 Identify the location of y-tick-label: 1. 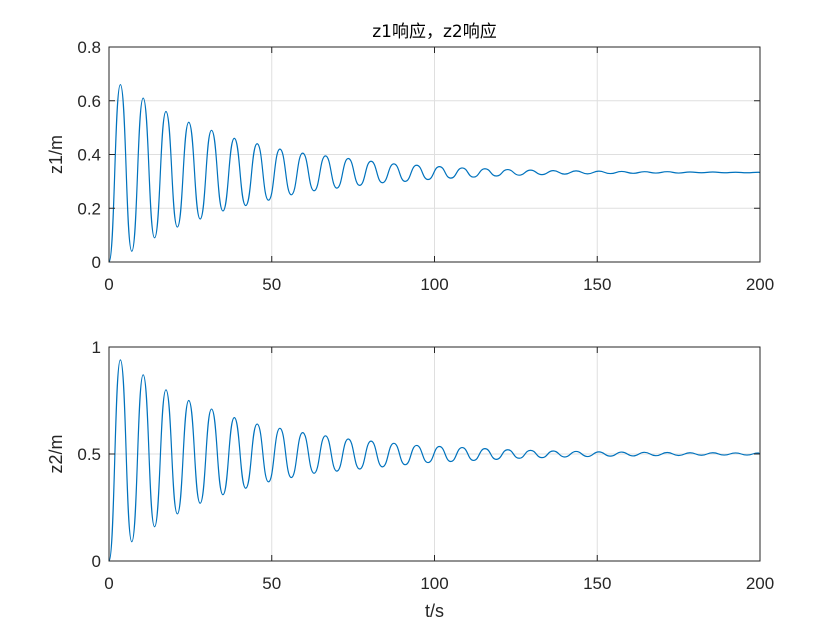
(96, 347).